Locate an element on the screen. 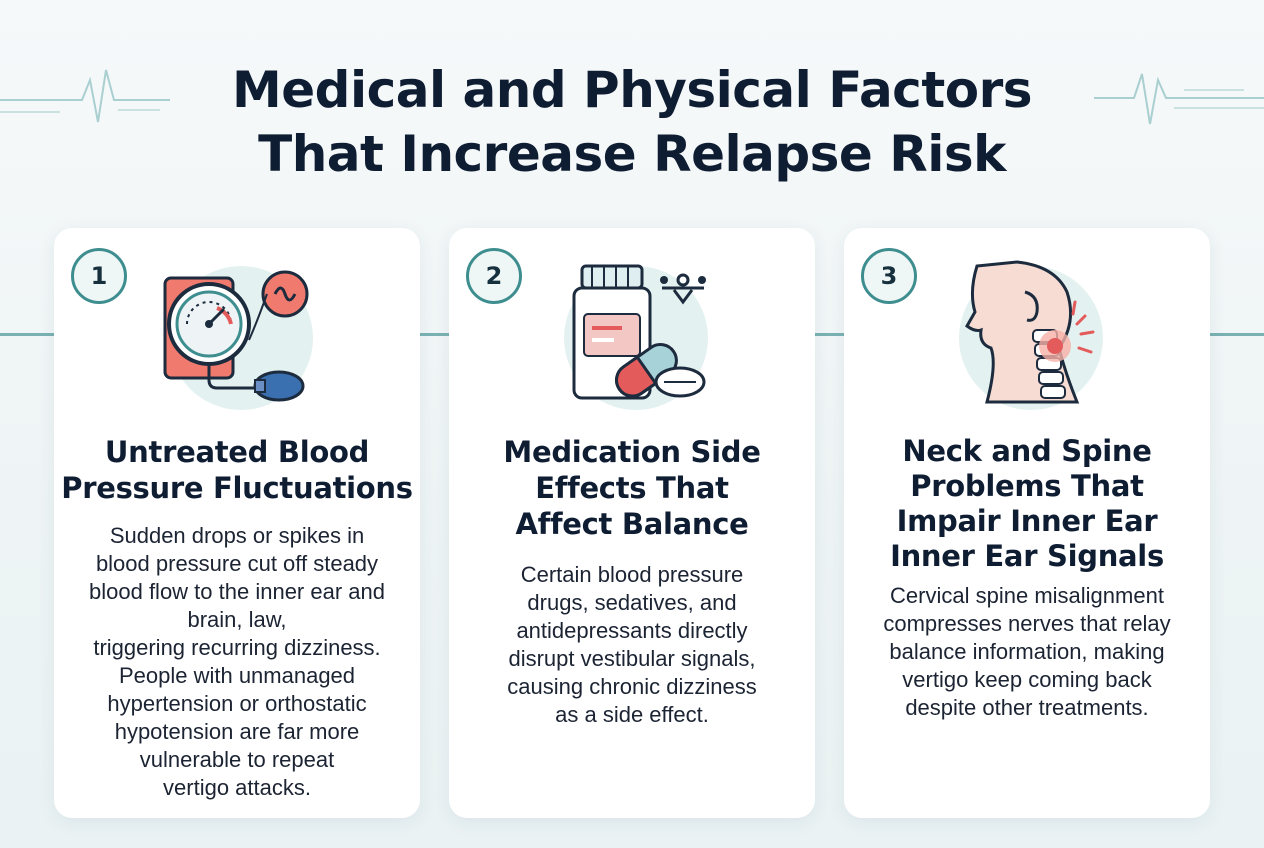 The width and height of the screenshot is (1264, 848). ecg-line-left-icon is located at coordinates (85, 96).